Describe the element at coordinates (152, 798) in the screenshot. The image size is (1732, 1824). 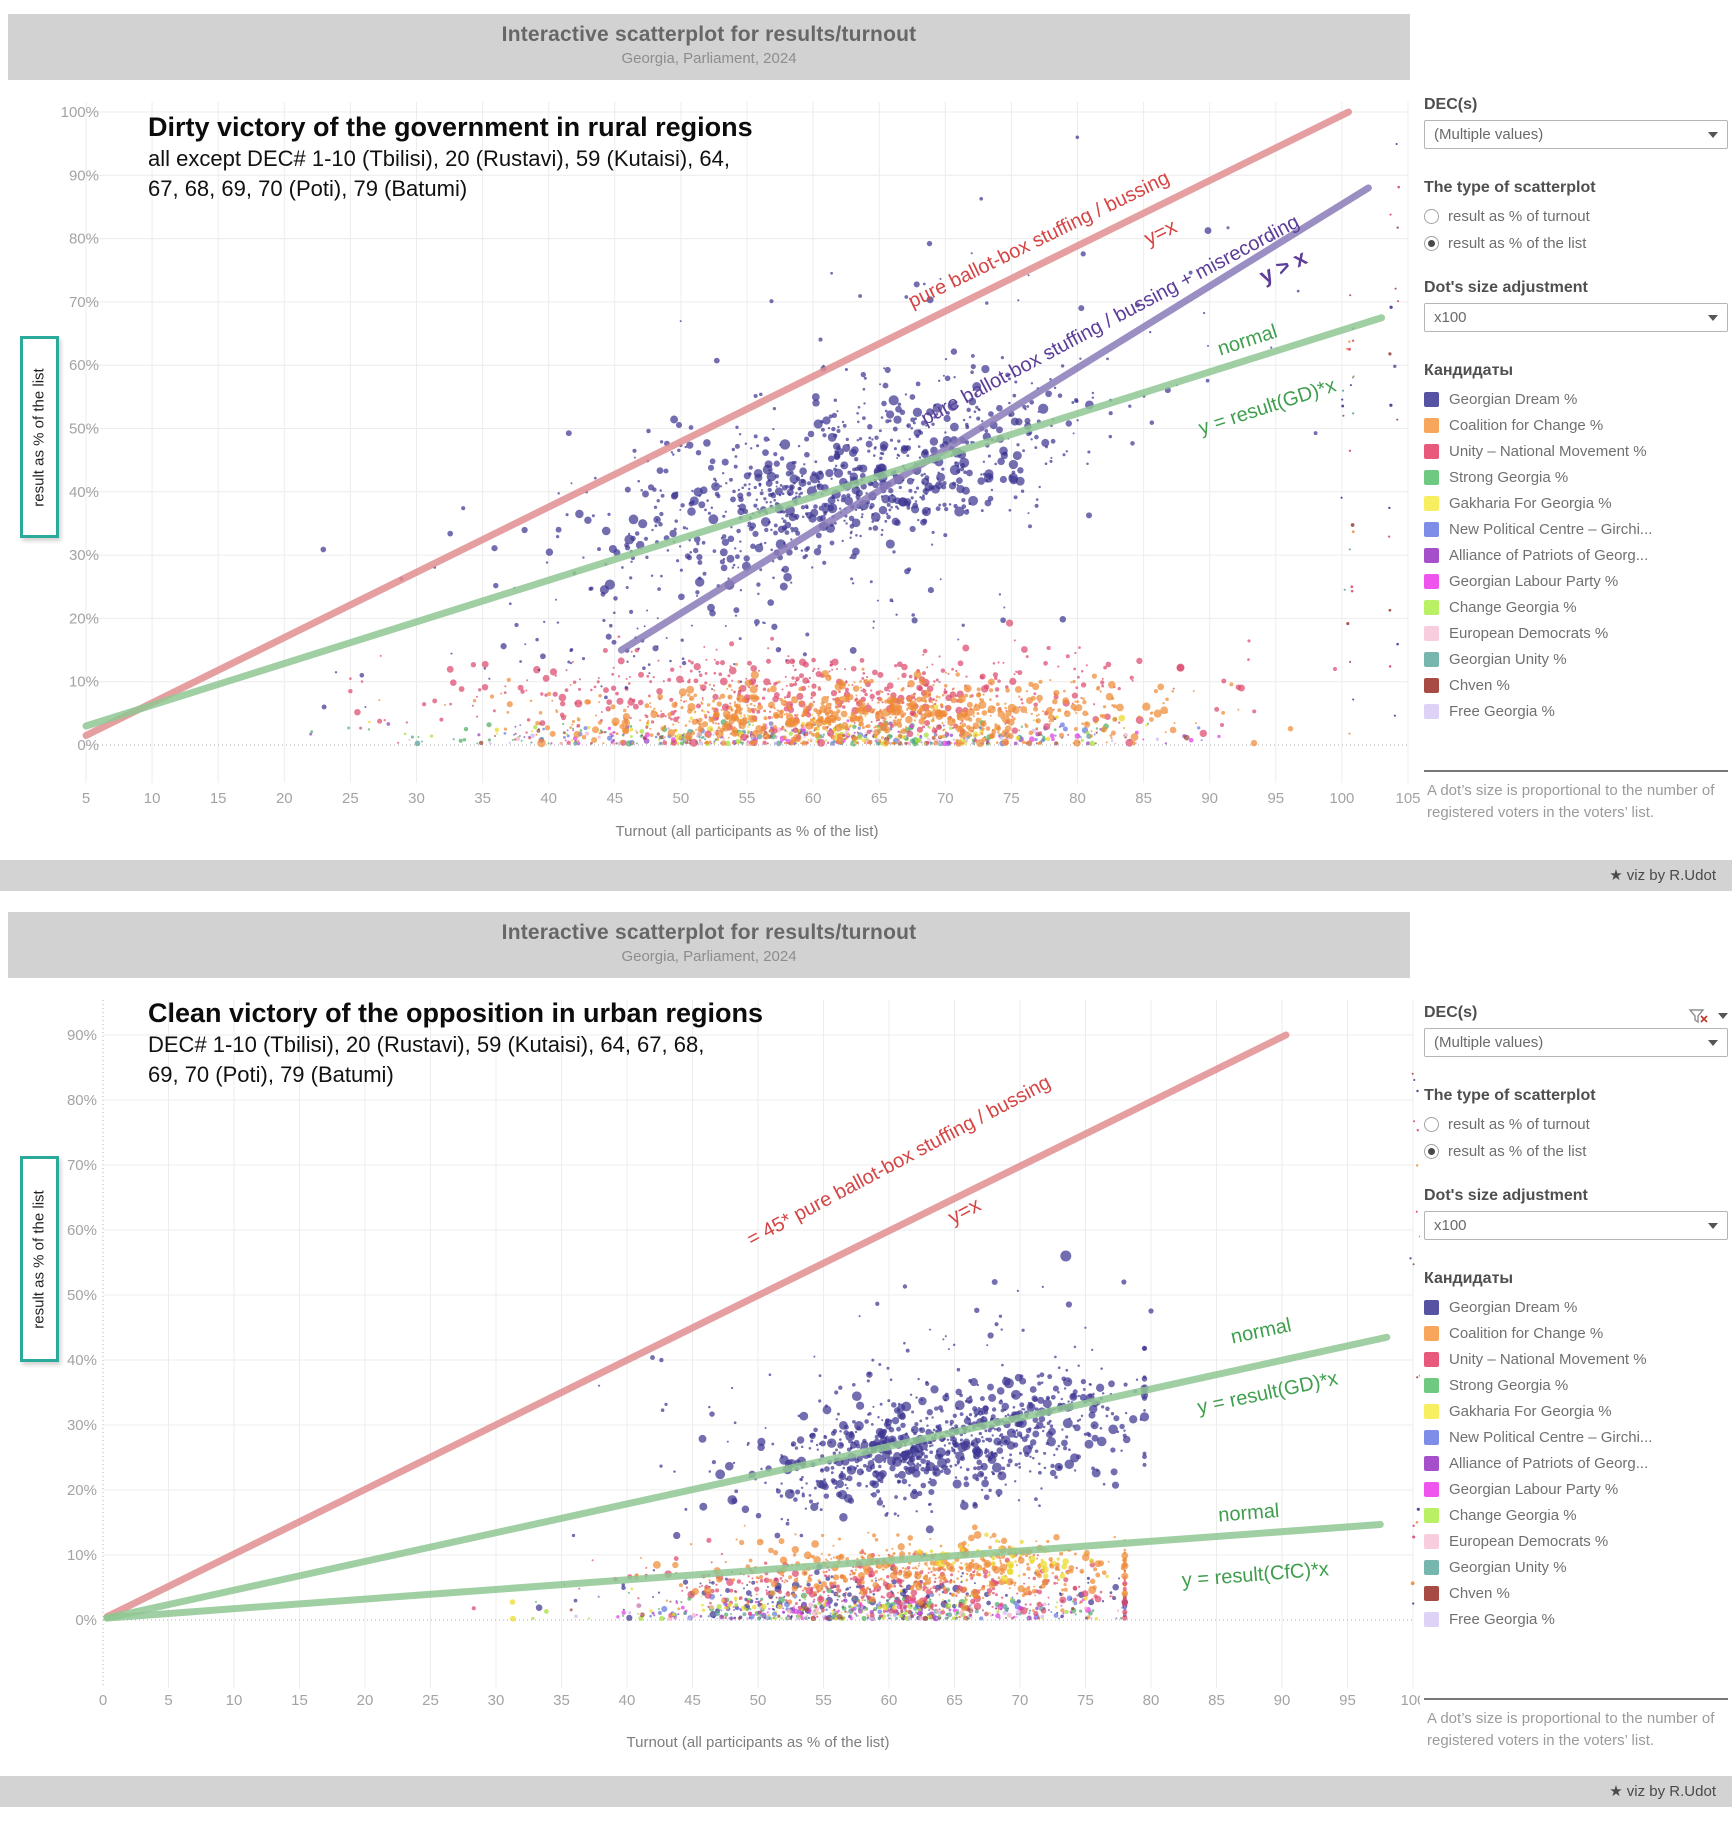
I see `svg-text: 10` at that location.